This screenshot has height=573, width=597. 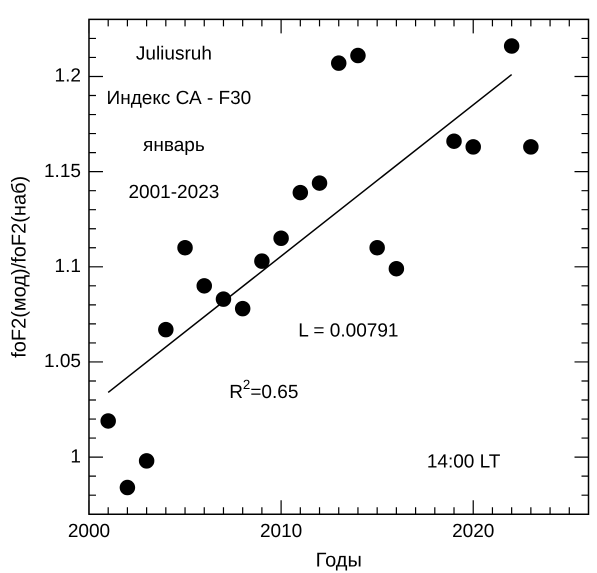 What do you see at coordinates (19, 267) in the screenshot?
I see `y-axis-title: foF2(мод)/foF2(наб)` at bounding box center [19, 267].